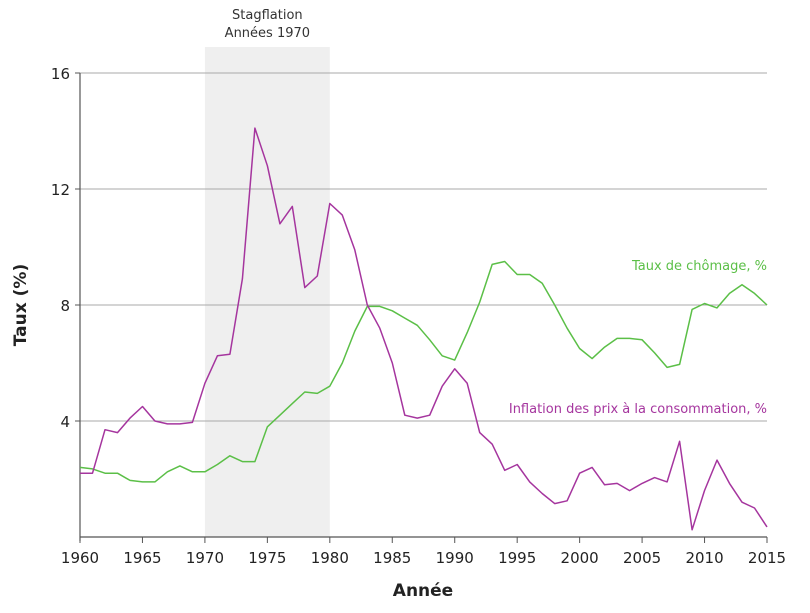 The image size is (810, 613). Describe the element at coordinates (767, 558) in the screenshot. I see `x-tick-label: 2015` at that location.